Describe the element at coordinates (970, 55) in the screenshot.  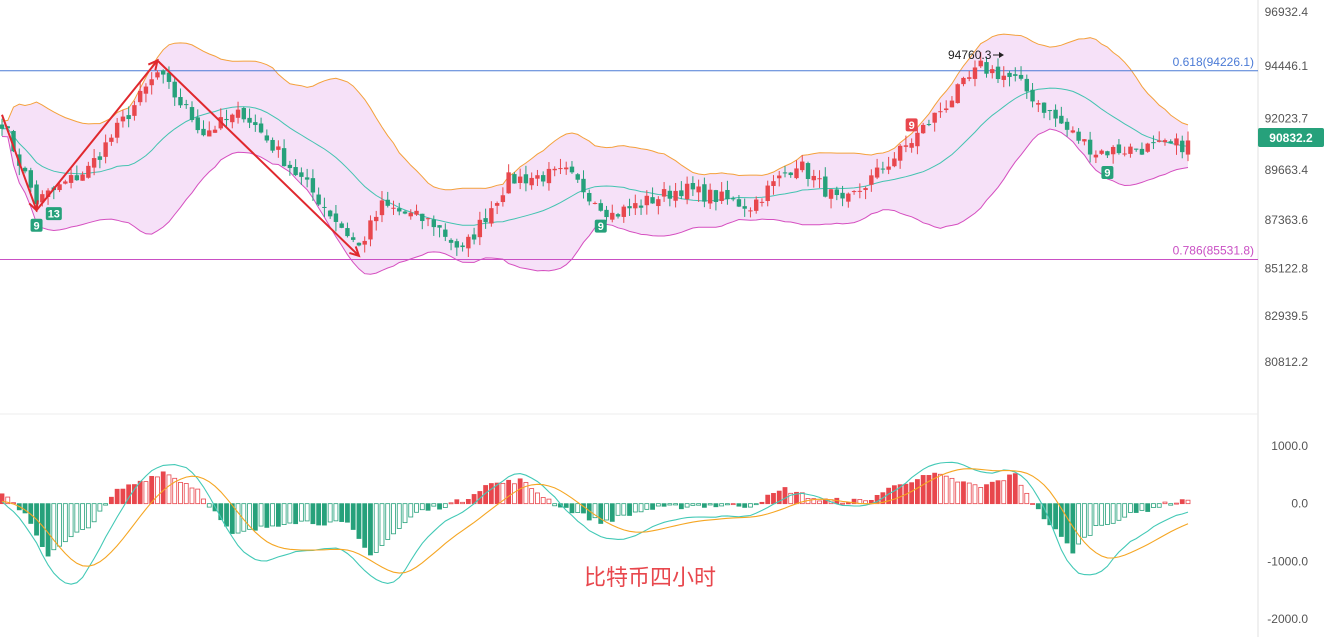
I see `high-marker-label: 94760.3` at that location.